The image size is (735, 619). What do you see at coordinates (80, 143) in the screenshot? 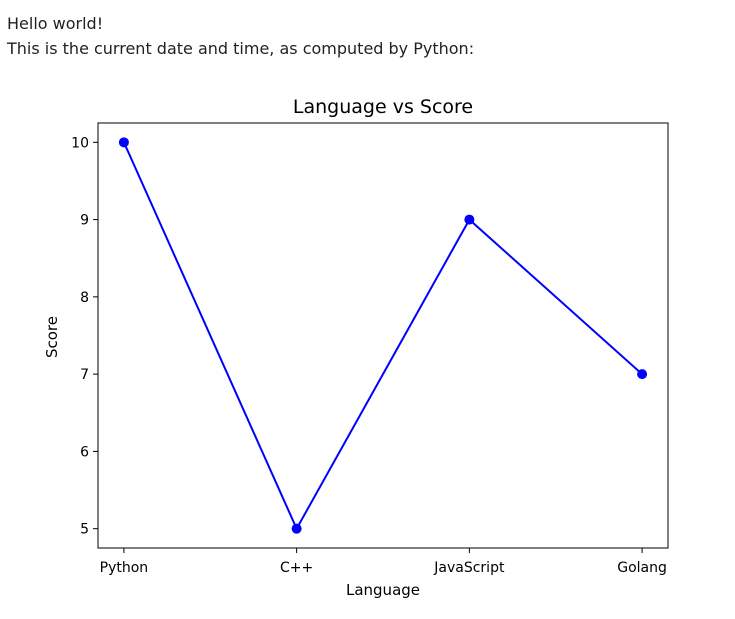
I see `y-tick-label: 10` at bounding box center [80, 143].